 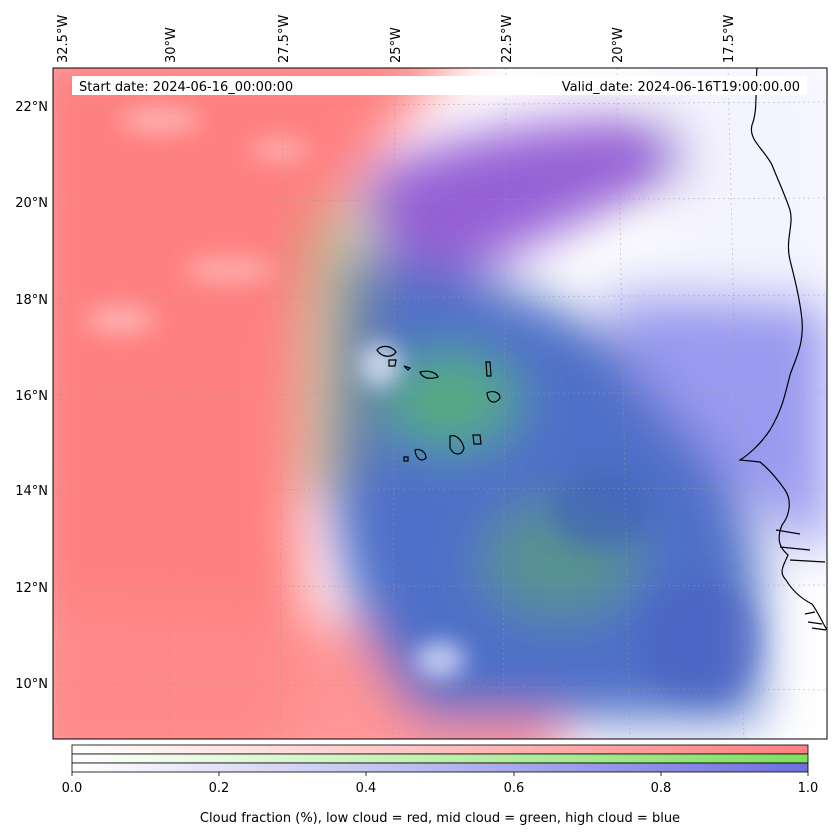 I want to click on colorbar-band-high, so click(x=440, y=767).